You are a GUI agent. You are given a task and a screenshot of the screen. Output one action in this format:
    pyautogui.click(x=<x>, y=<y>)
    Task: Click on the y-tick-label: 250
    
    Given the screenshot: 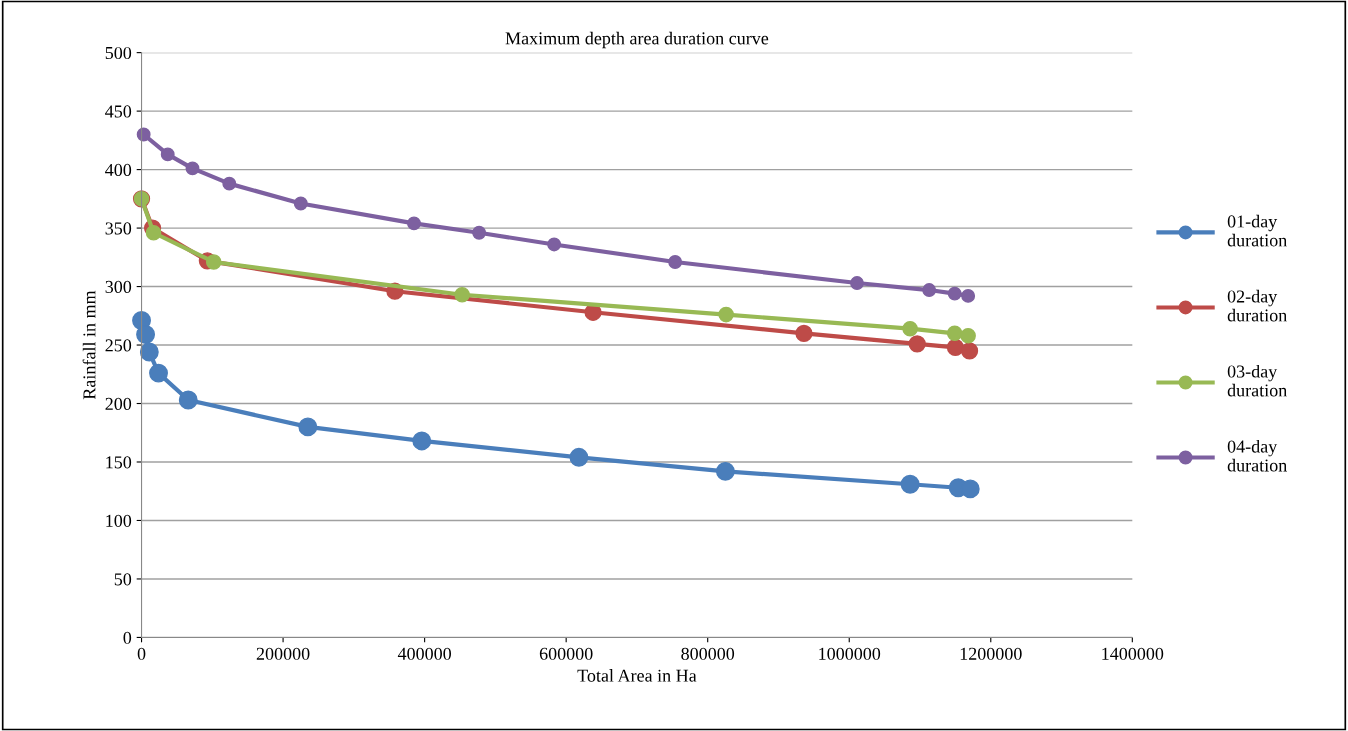 What is the action you would take?
    pyautogui.click(x=118, y=345)
    